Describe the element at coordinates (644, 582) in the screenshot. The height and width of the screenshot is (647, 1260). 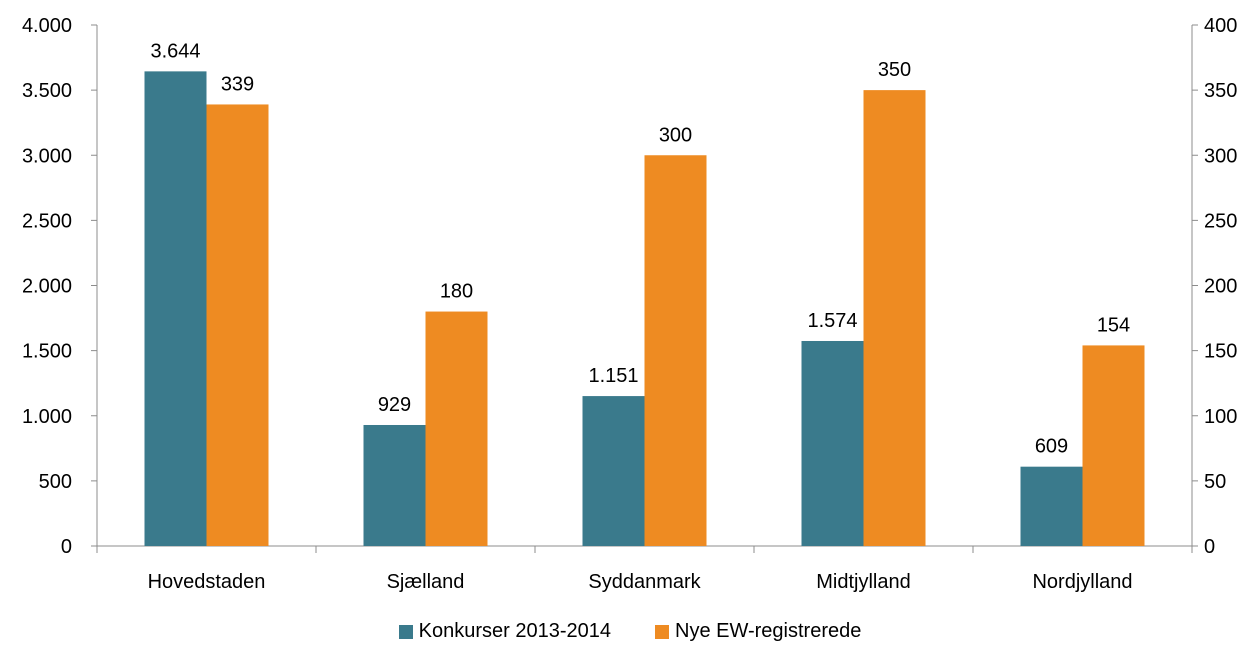
I see `x-tick-label: Syddanmark` at that location.